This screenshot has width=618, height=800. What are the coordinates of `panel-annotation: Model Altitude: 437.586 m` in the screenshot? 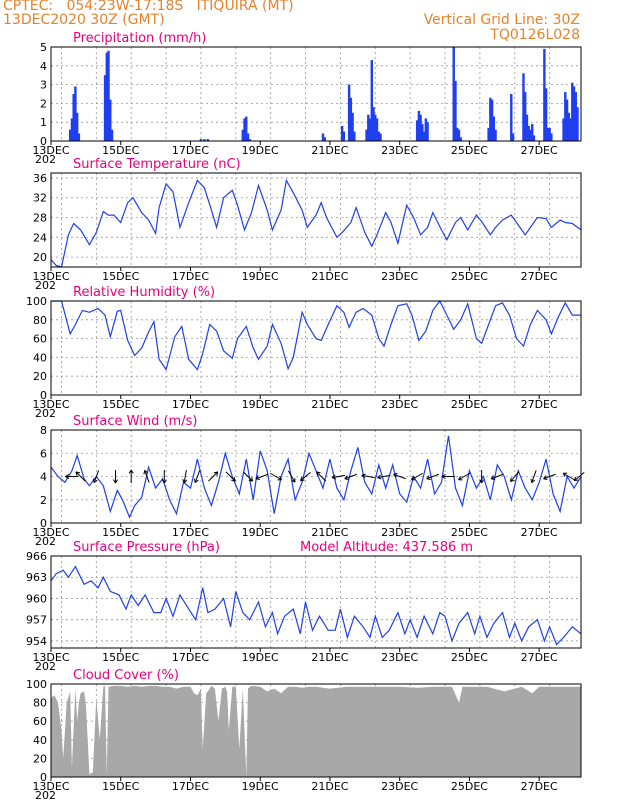 It's located at (386, 547).